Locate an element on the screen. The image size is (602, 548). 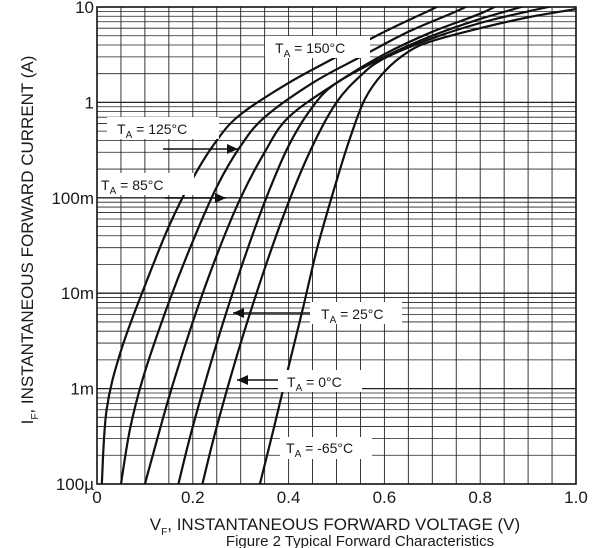
y-tick-label: 10m is located at coordinates (77, 293).